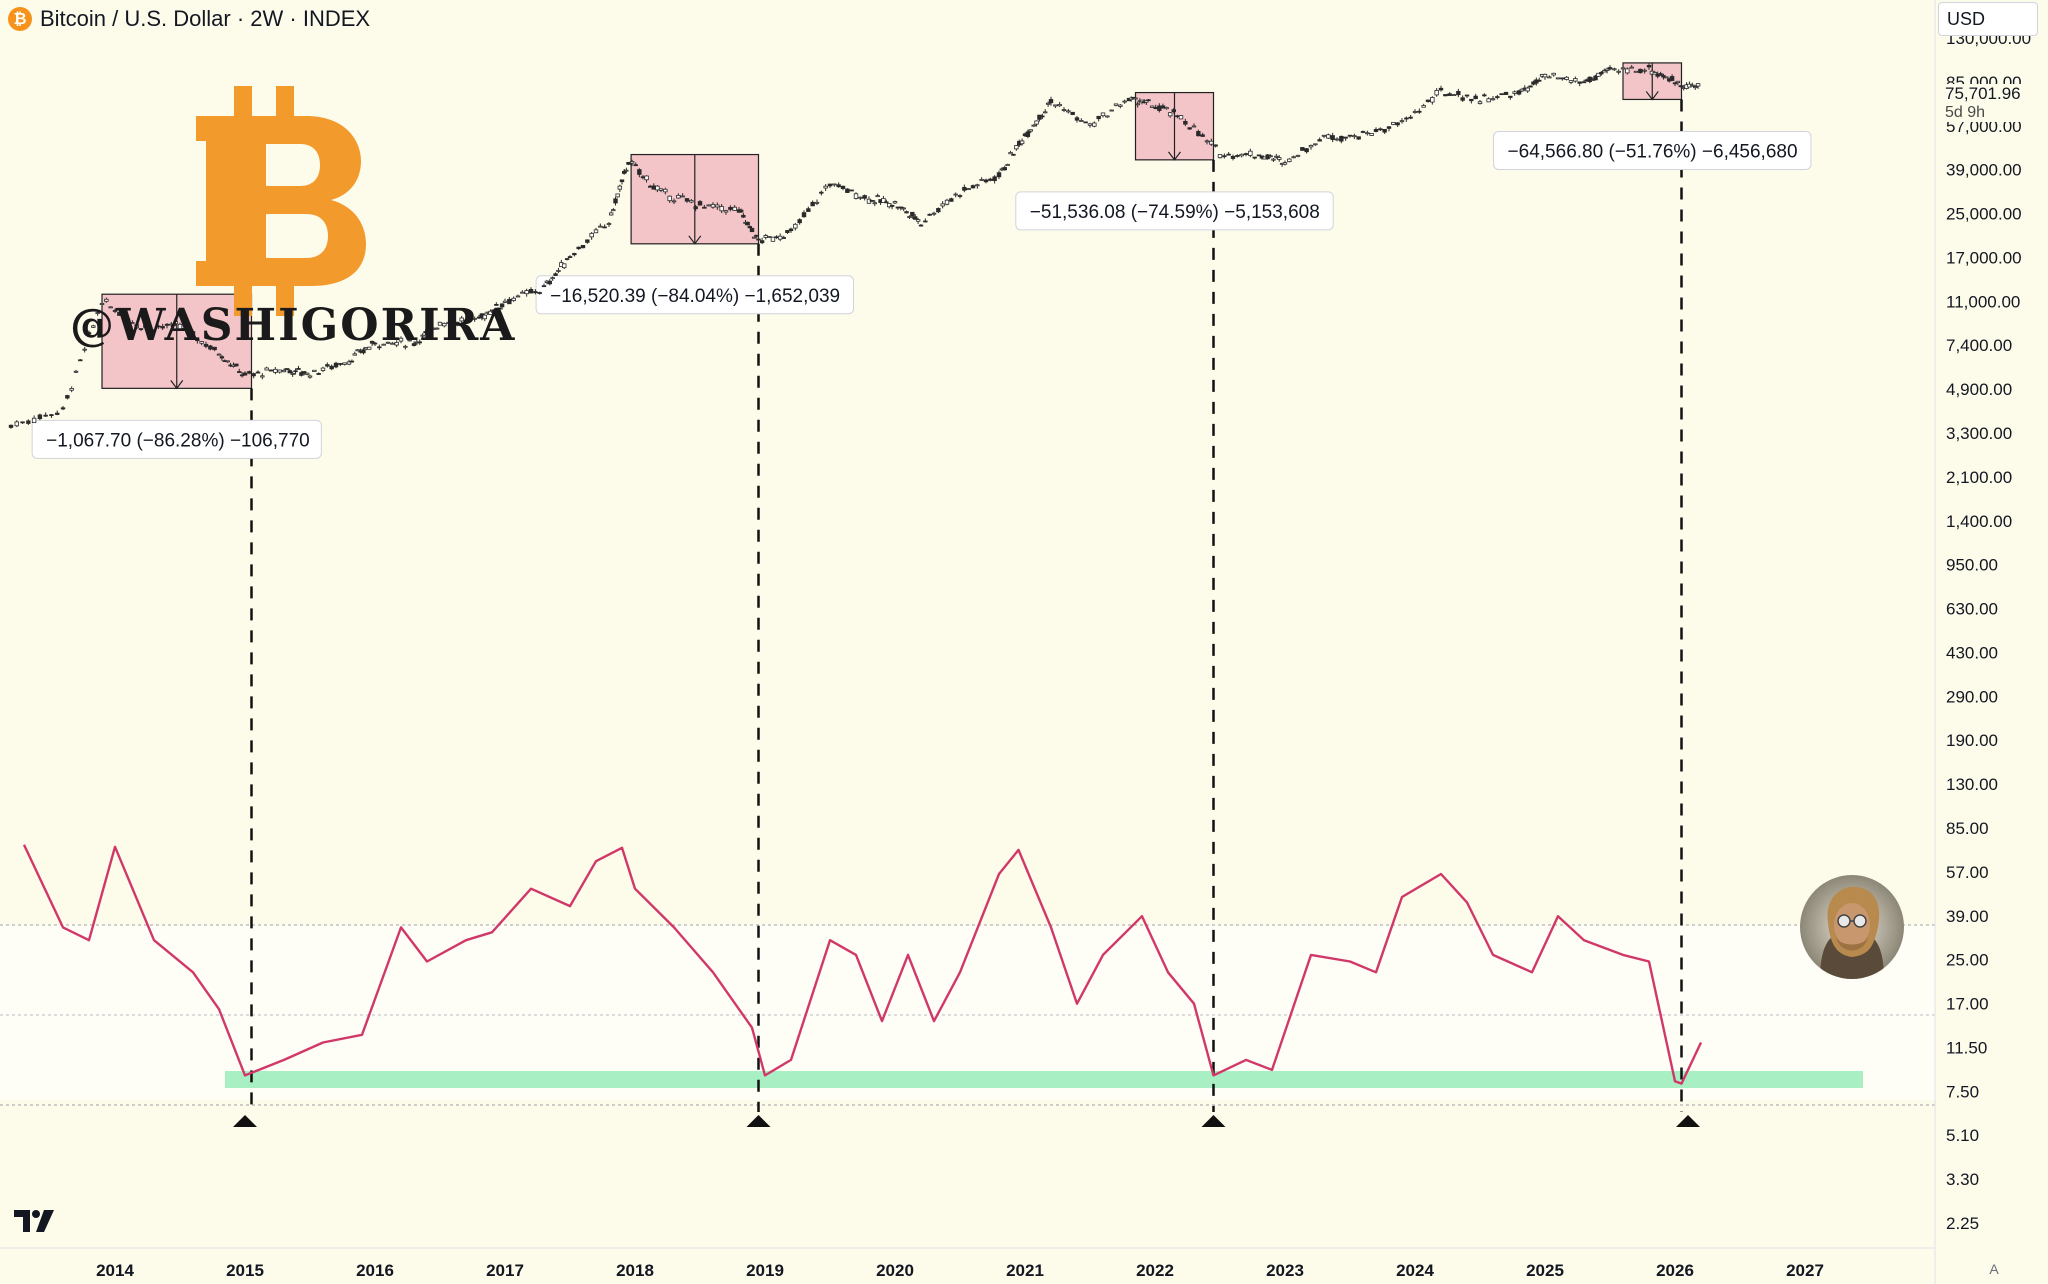  I want to click on price-tick-label: 39.00, so click(1967, 916).